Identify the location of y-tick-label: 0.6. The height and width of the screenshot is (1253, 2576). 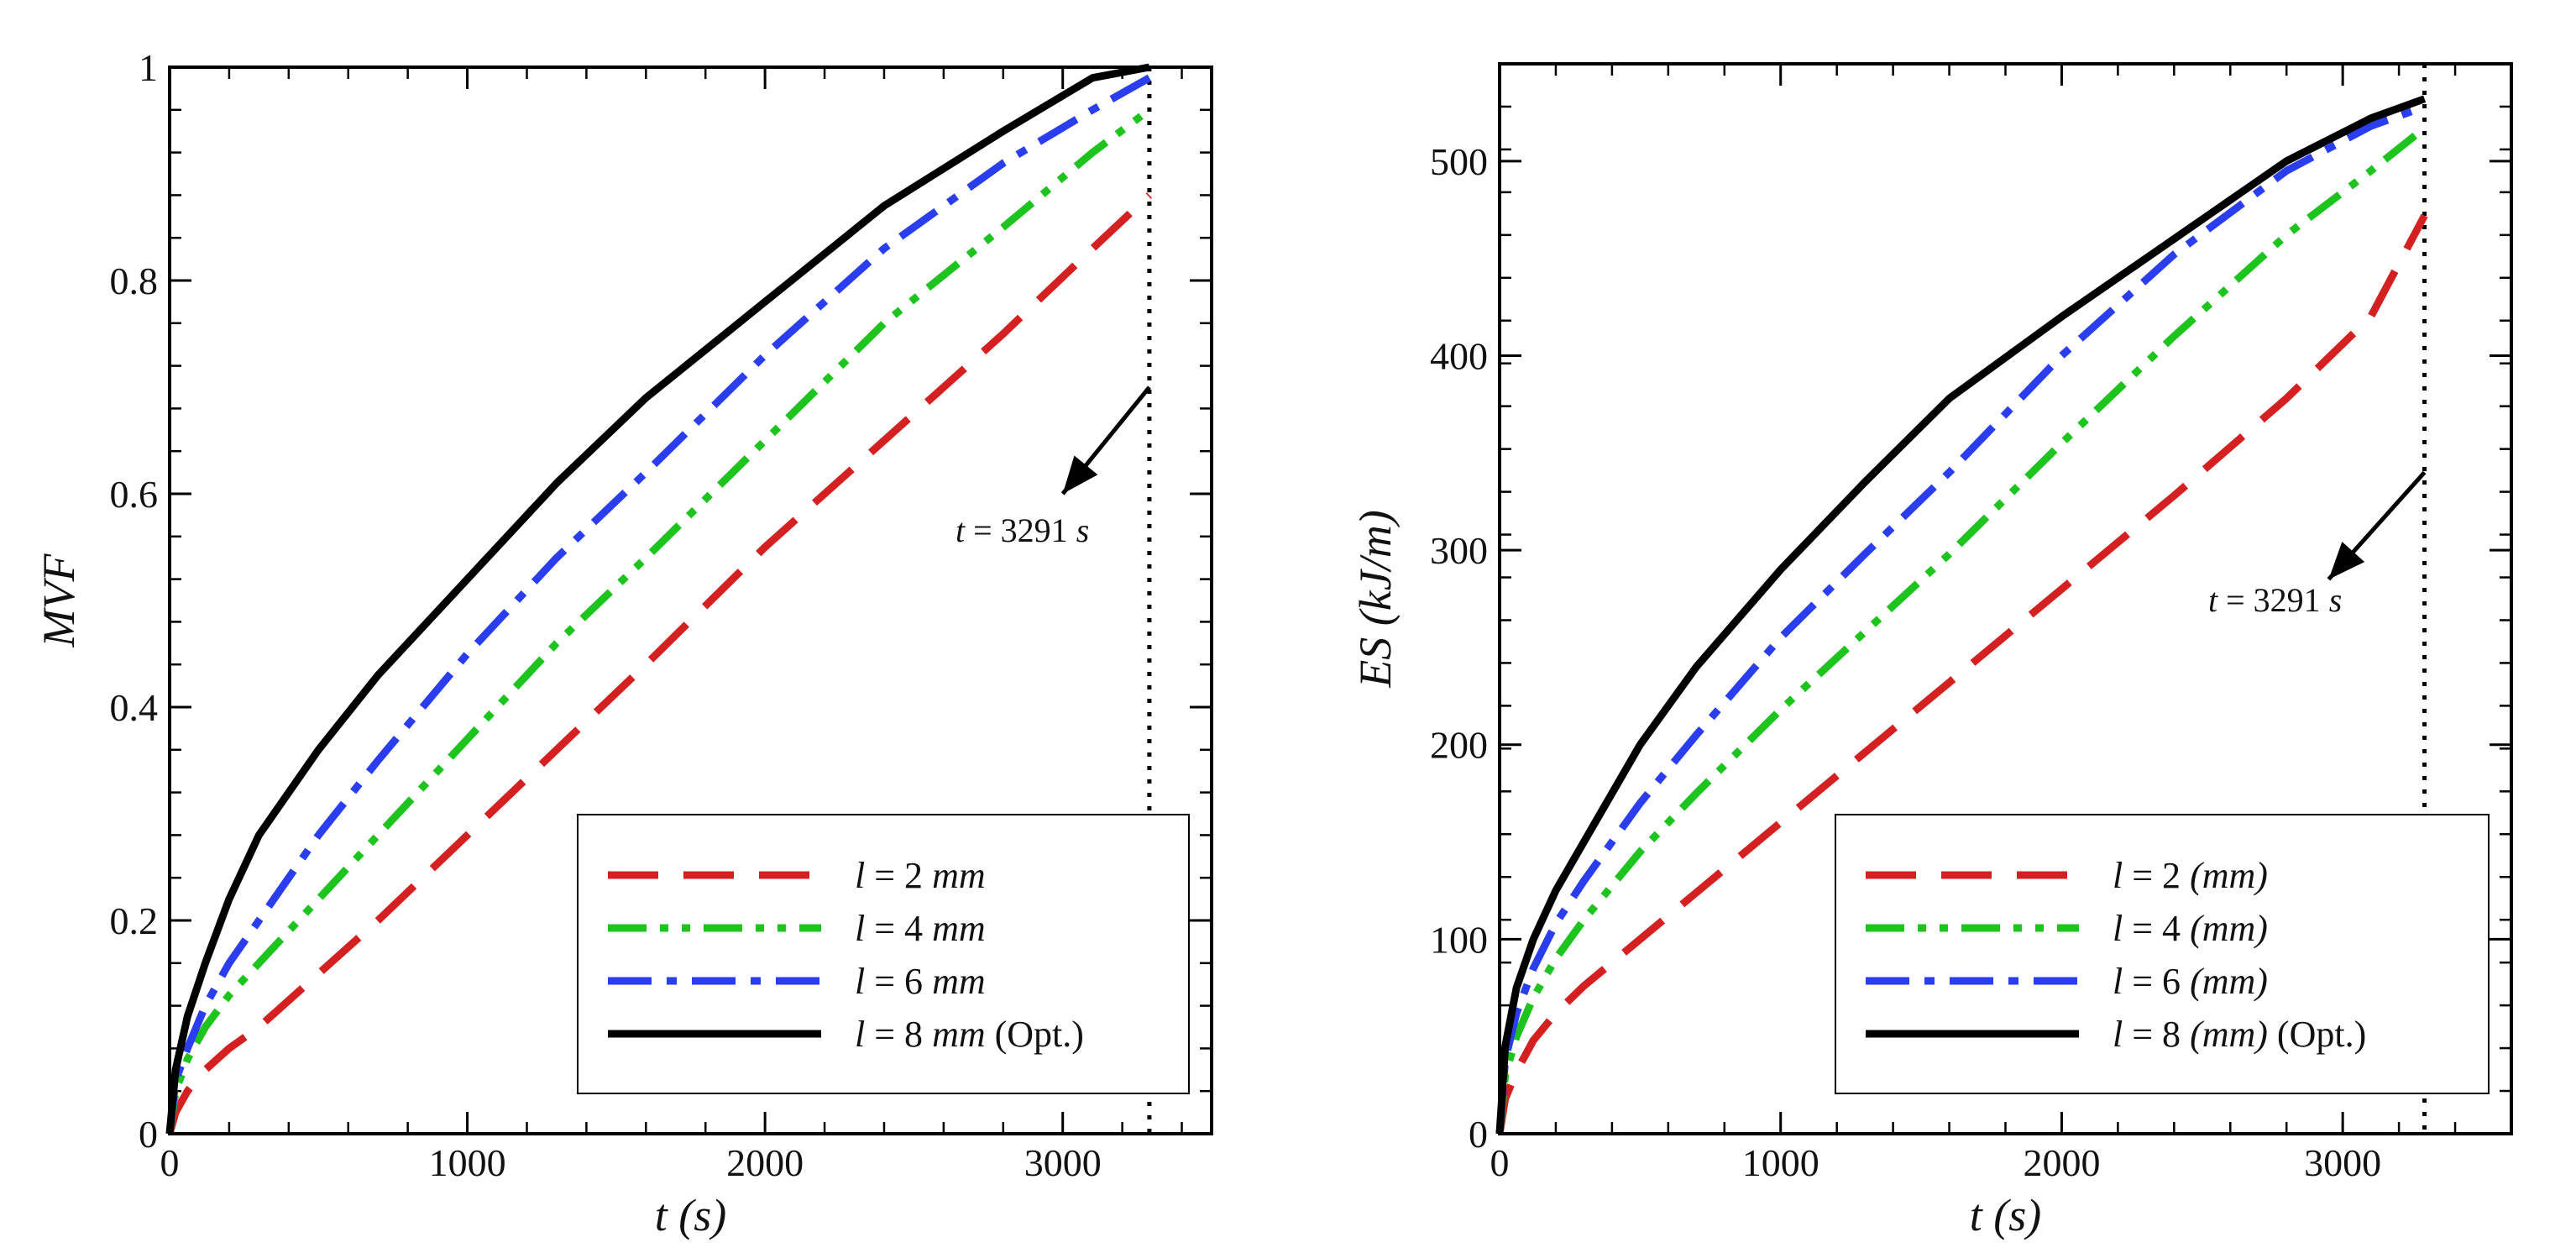
(134, 494).